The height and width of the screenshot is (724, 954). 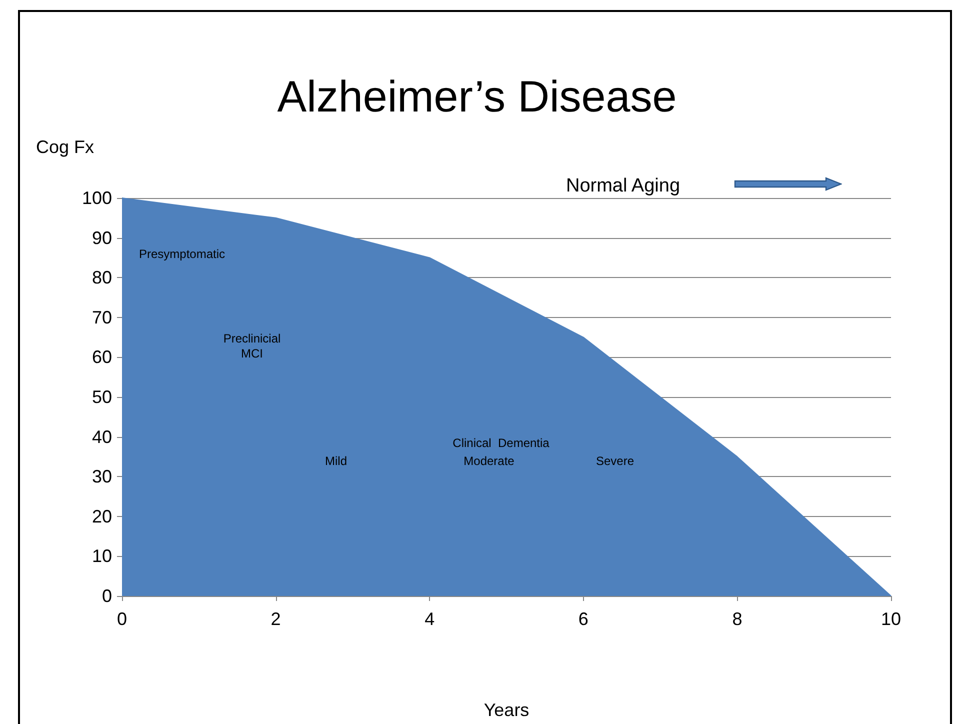 What do you see at coordinates (489, 461) in the screenshot?
I see `annotation: Moderate` at bounding box center [489, 461].